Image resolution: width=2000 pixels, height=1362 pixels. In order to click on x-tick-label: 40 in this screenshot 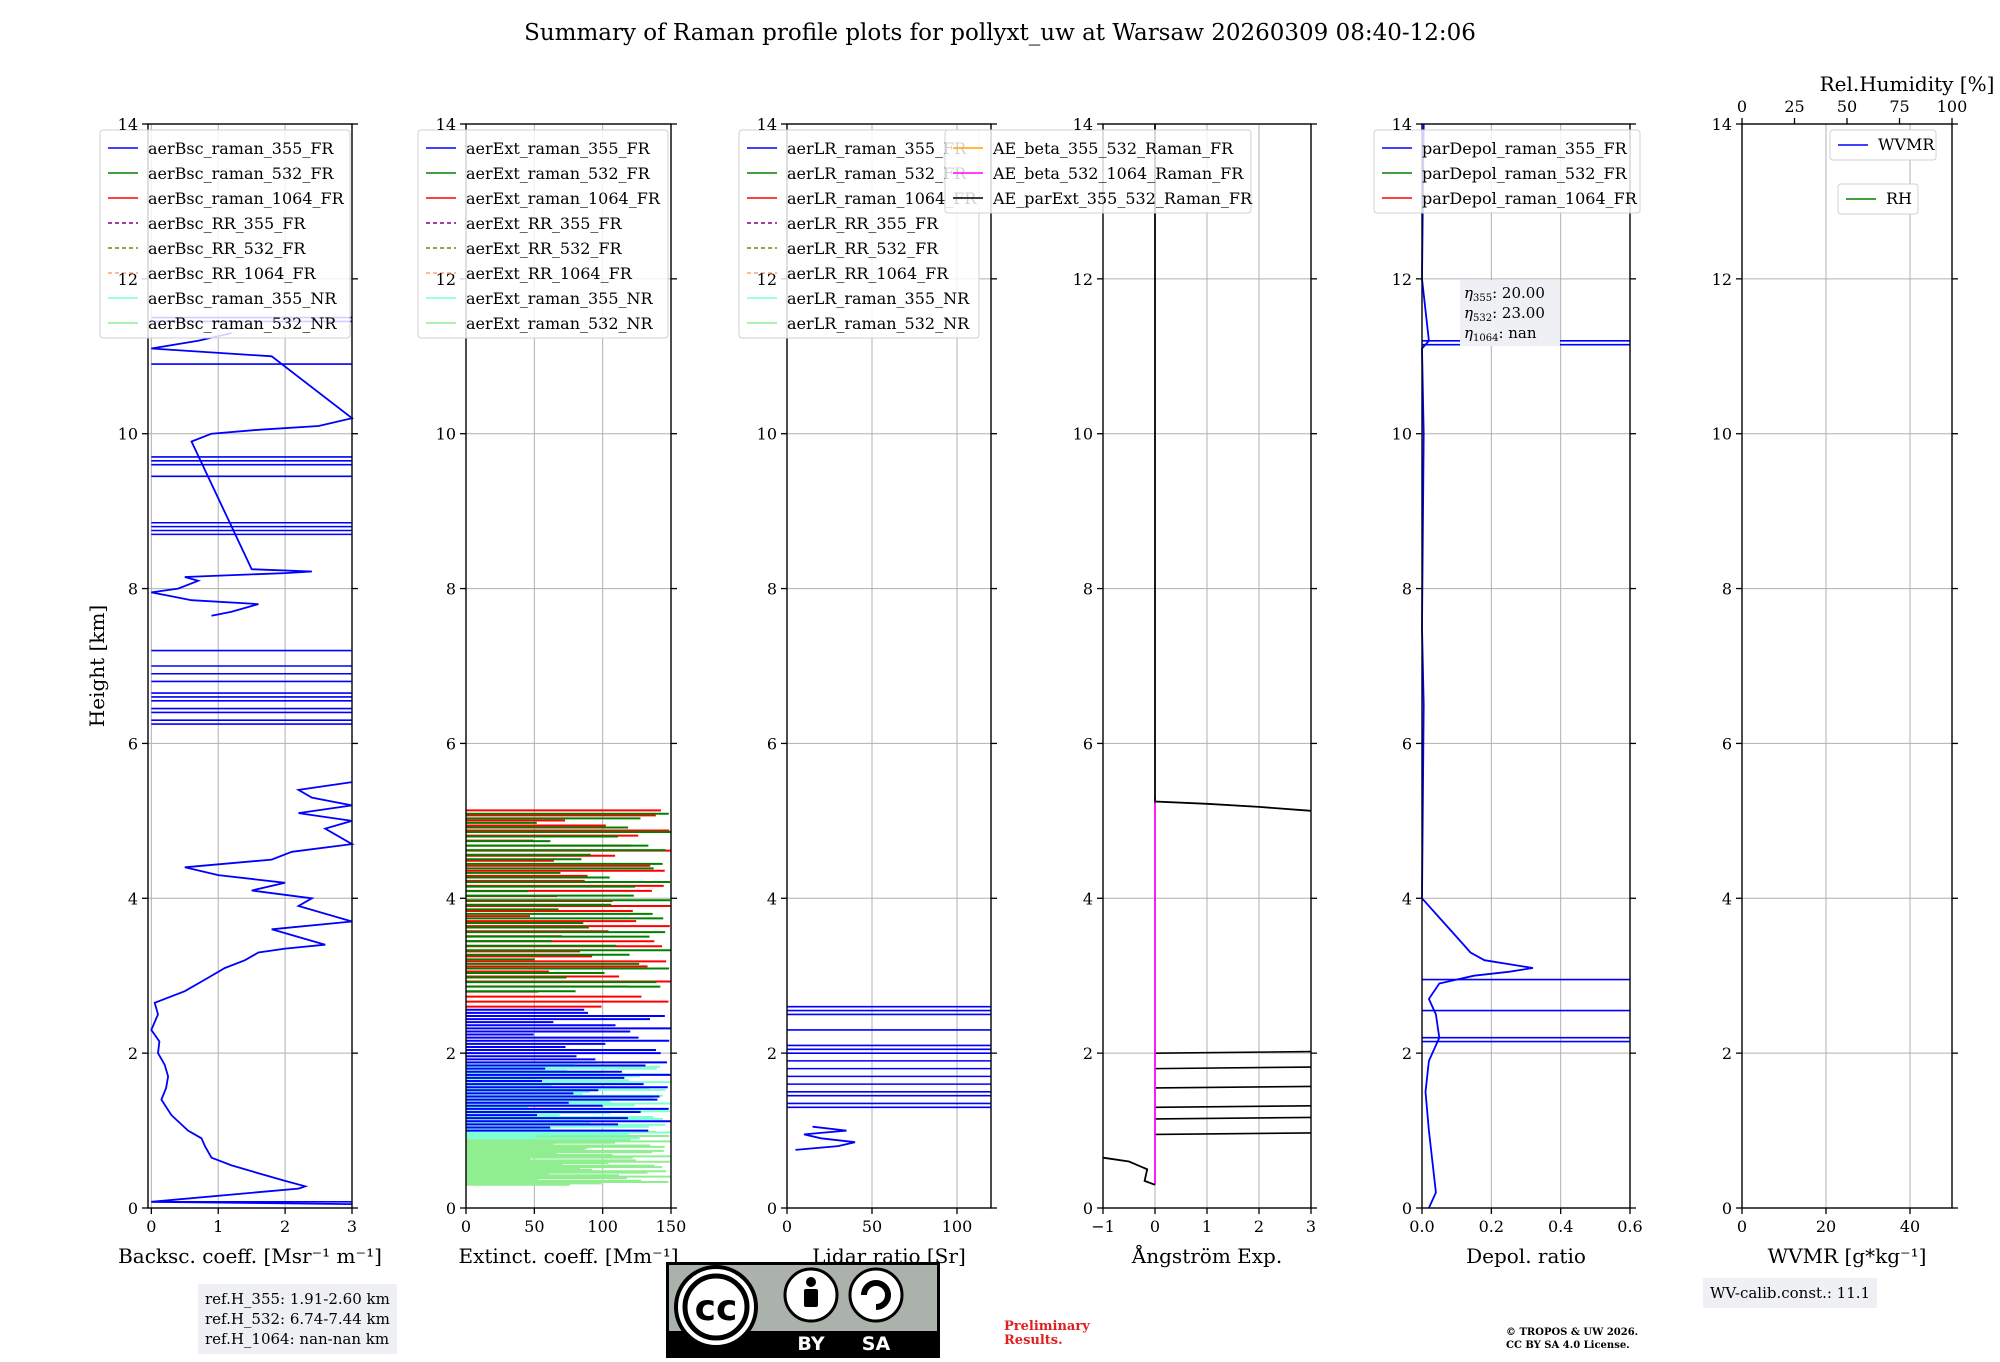, I will do `click(1910, 1226)`.